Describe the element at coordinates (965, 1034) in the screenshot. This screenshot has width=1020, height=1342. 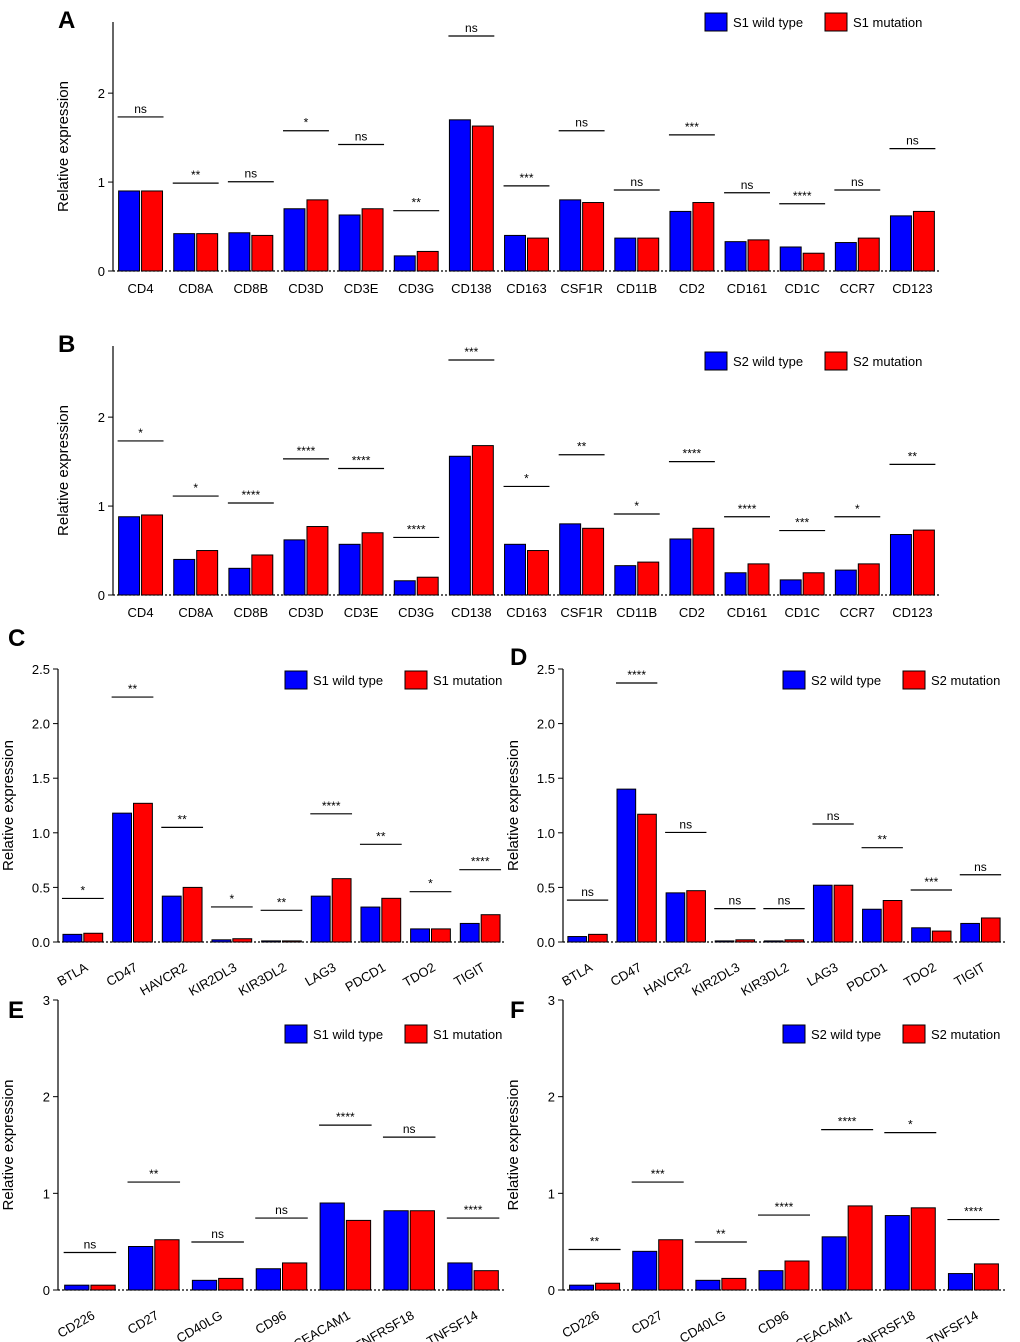
I see `legend-label: S2 mutation` at that location.